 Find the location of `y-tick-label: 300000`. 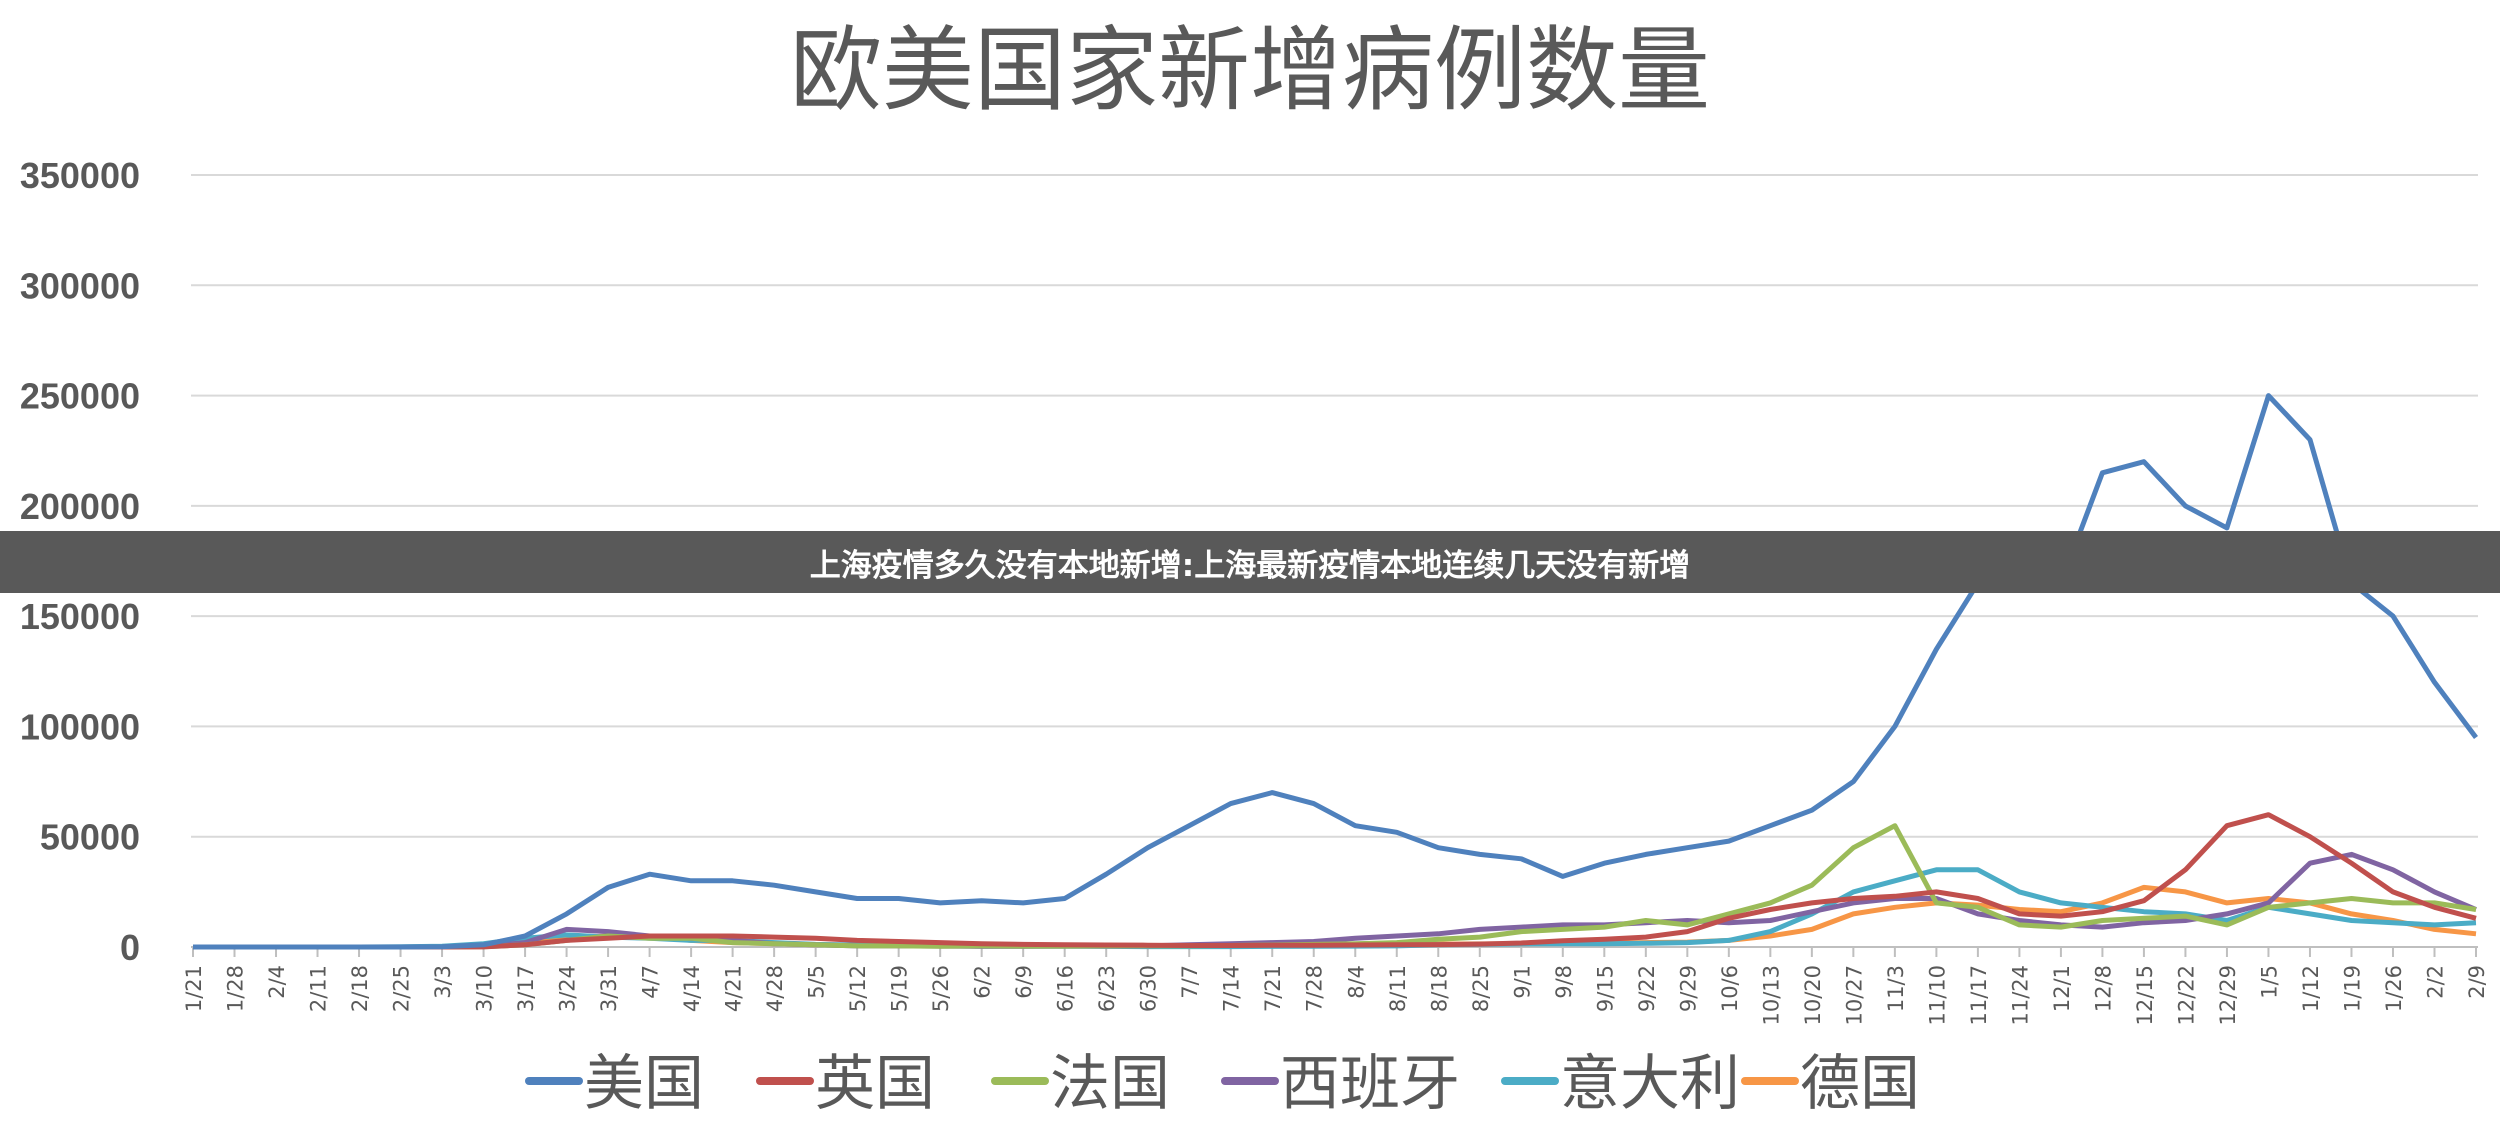

y-tick-label: 300000 is located at coordinates (80, 285).